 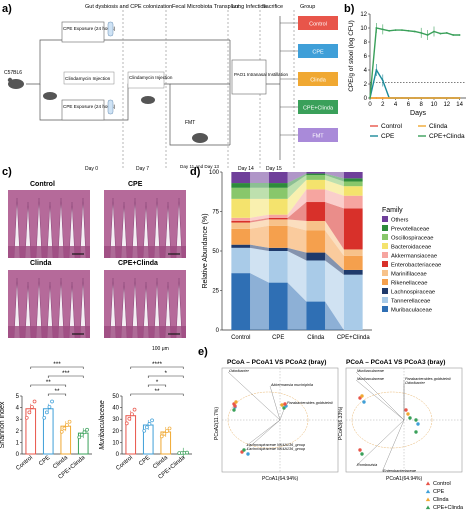 I want to click on d-ylabel: Relative Abundance (%), so click(x=205, y=250).